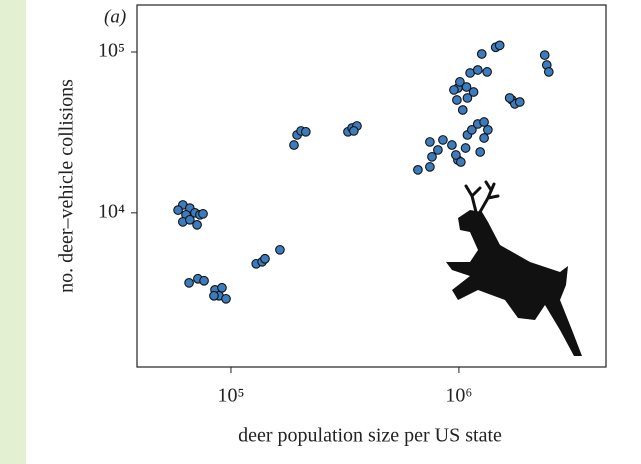 This screenshot has width=641, height=464. Describe the element at coordinates (115, 16) in the screenshot. I see `panel-label: (a)` at that location.